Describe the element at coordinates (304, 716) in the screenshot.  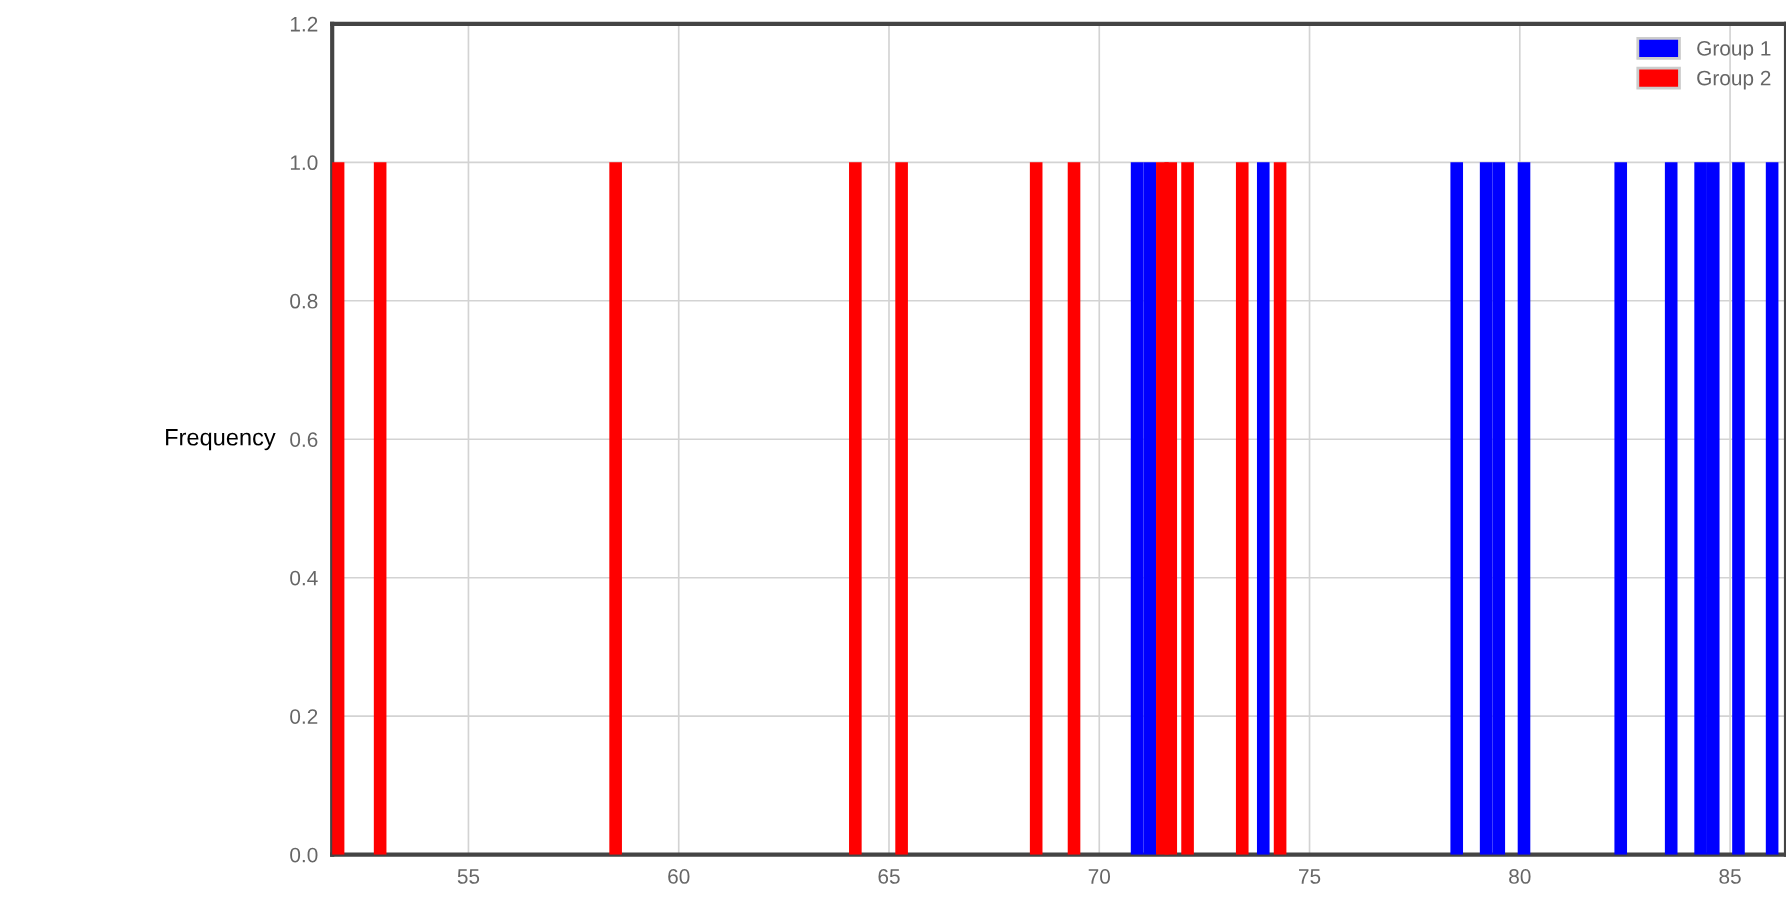
I see `y-tick-label: 0.2` at that location.